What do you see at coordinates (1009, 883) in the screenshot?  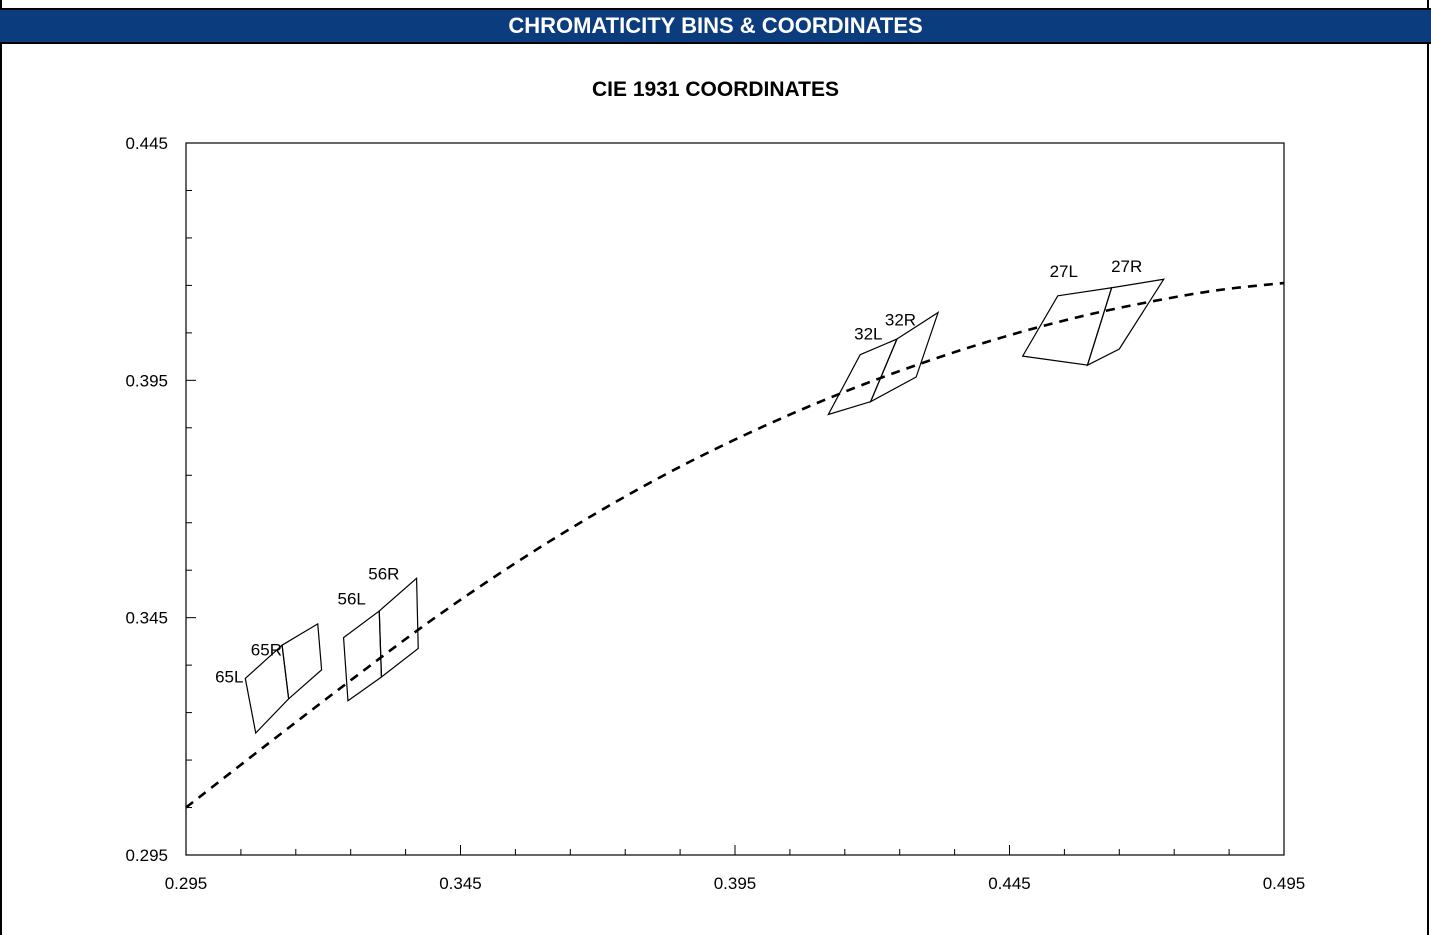 I see `x-tick-label: 0.445` at bounding box center [1009, 883].